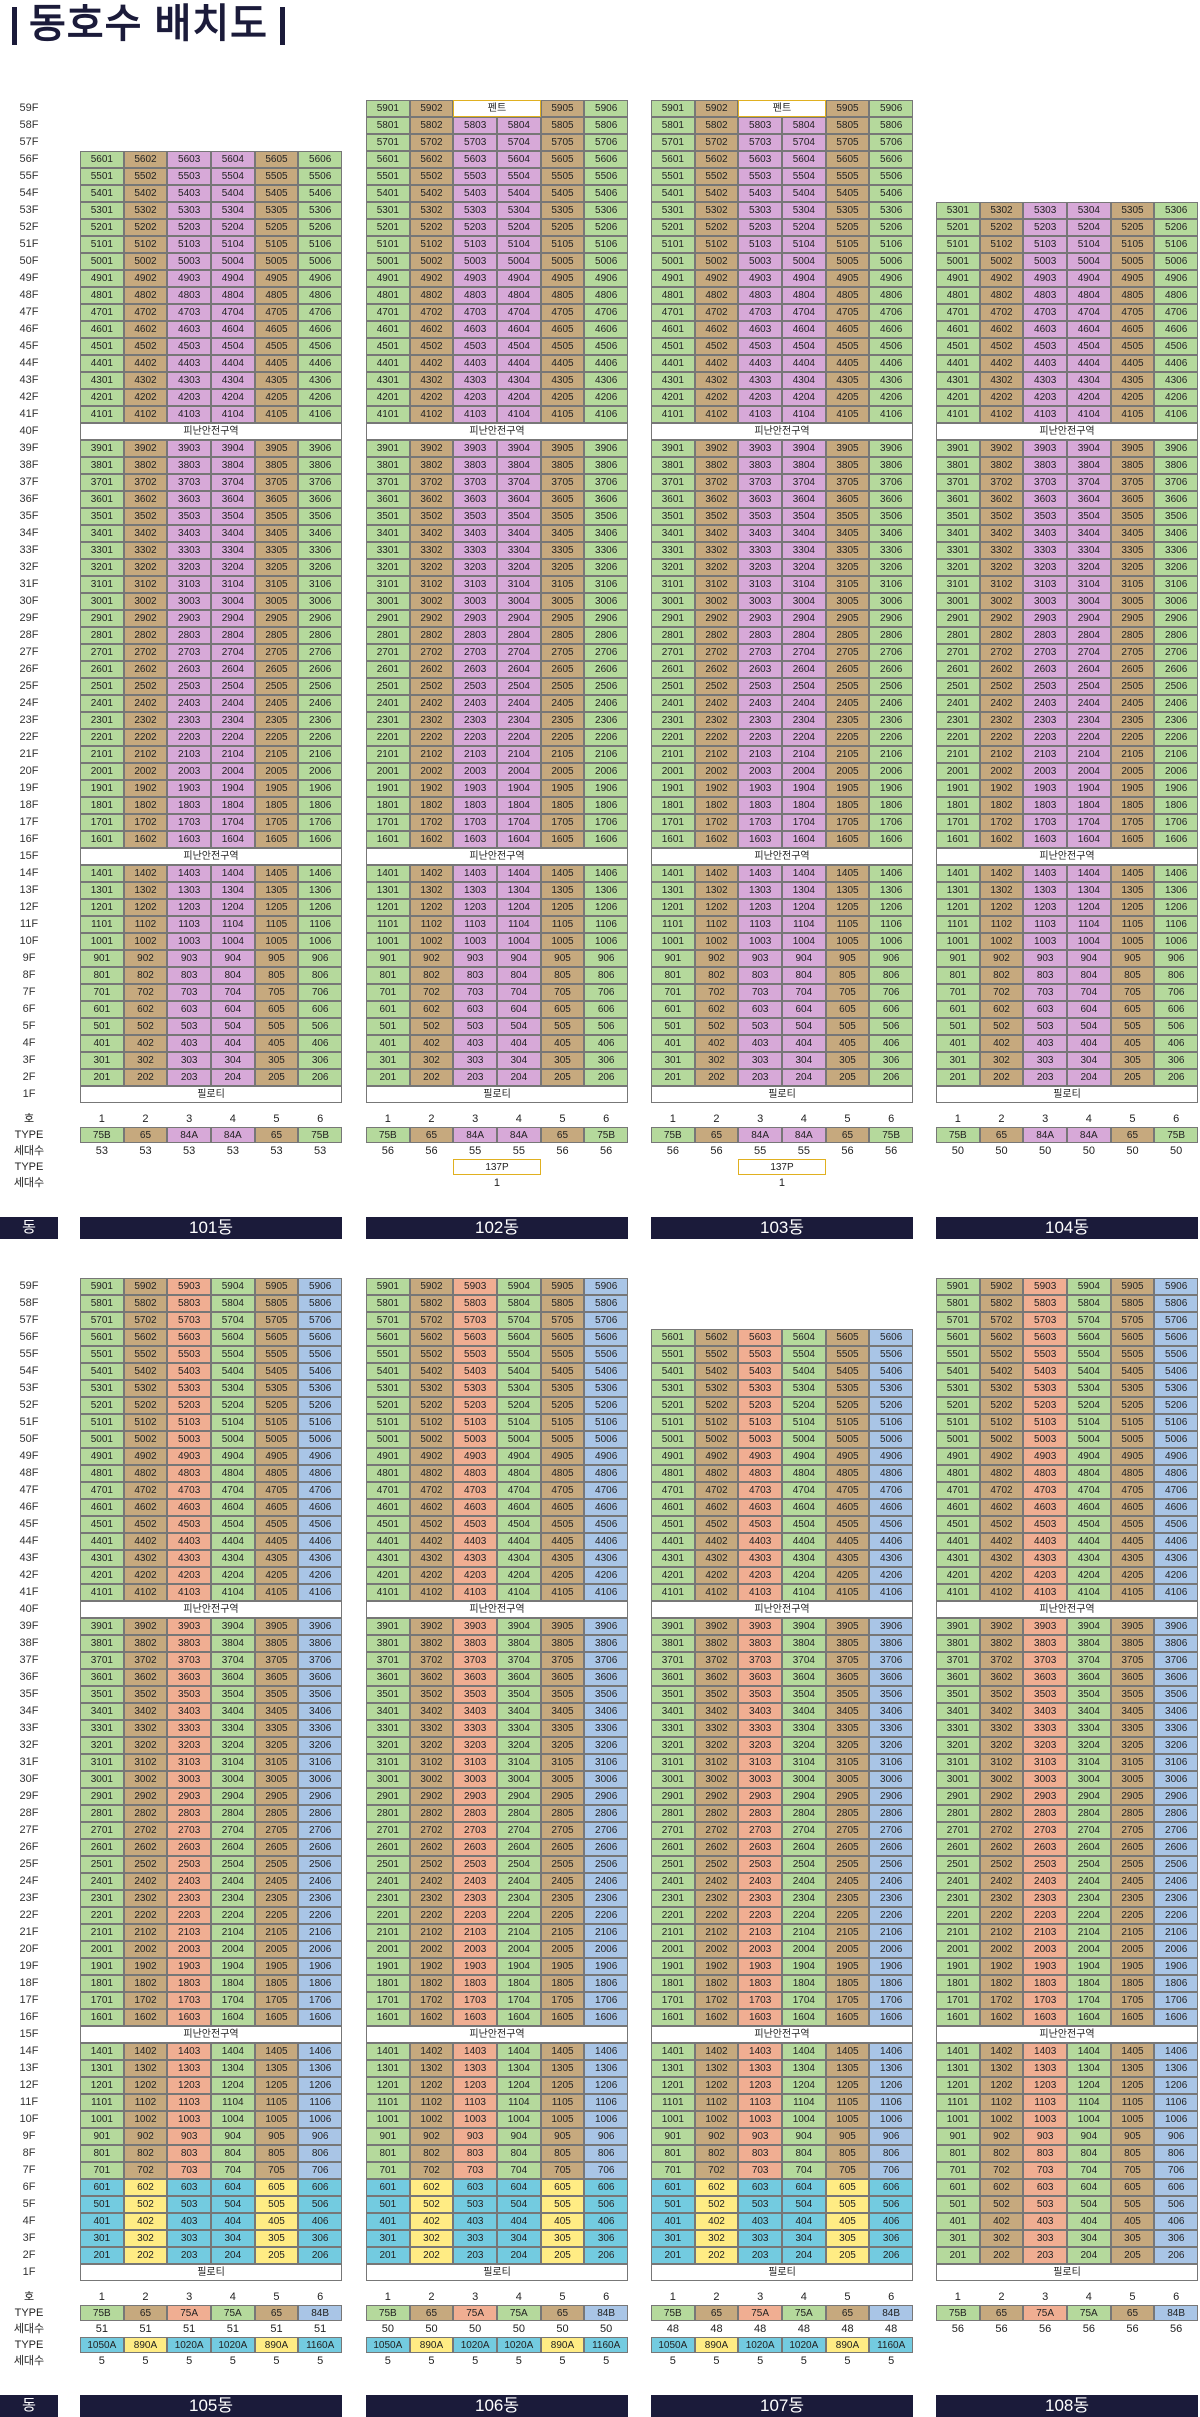 The height and width of the screenshot is (2417, 1200). Describe the element at coordinates (29, 1762) in the screenshot. I see `floor-label: 31F` at that location.